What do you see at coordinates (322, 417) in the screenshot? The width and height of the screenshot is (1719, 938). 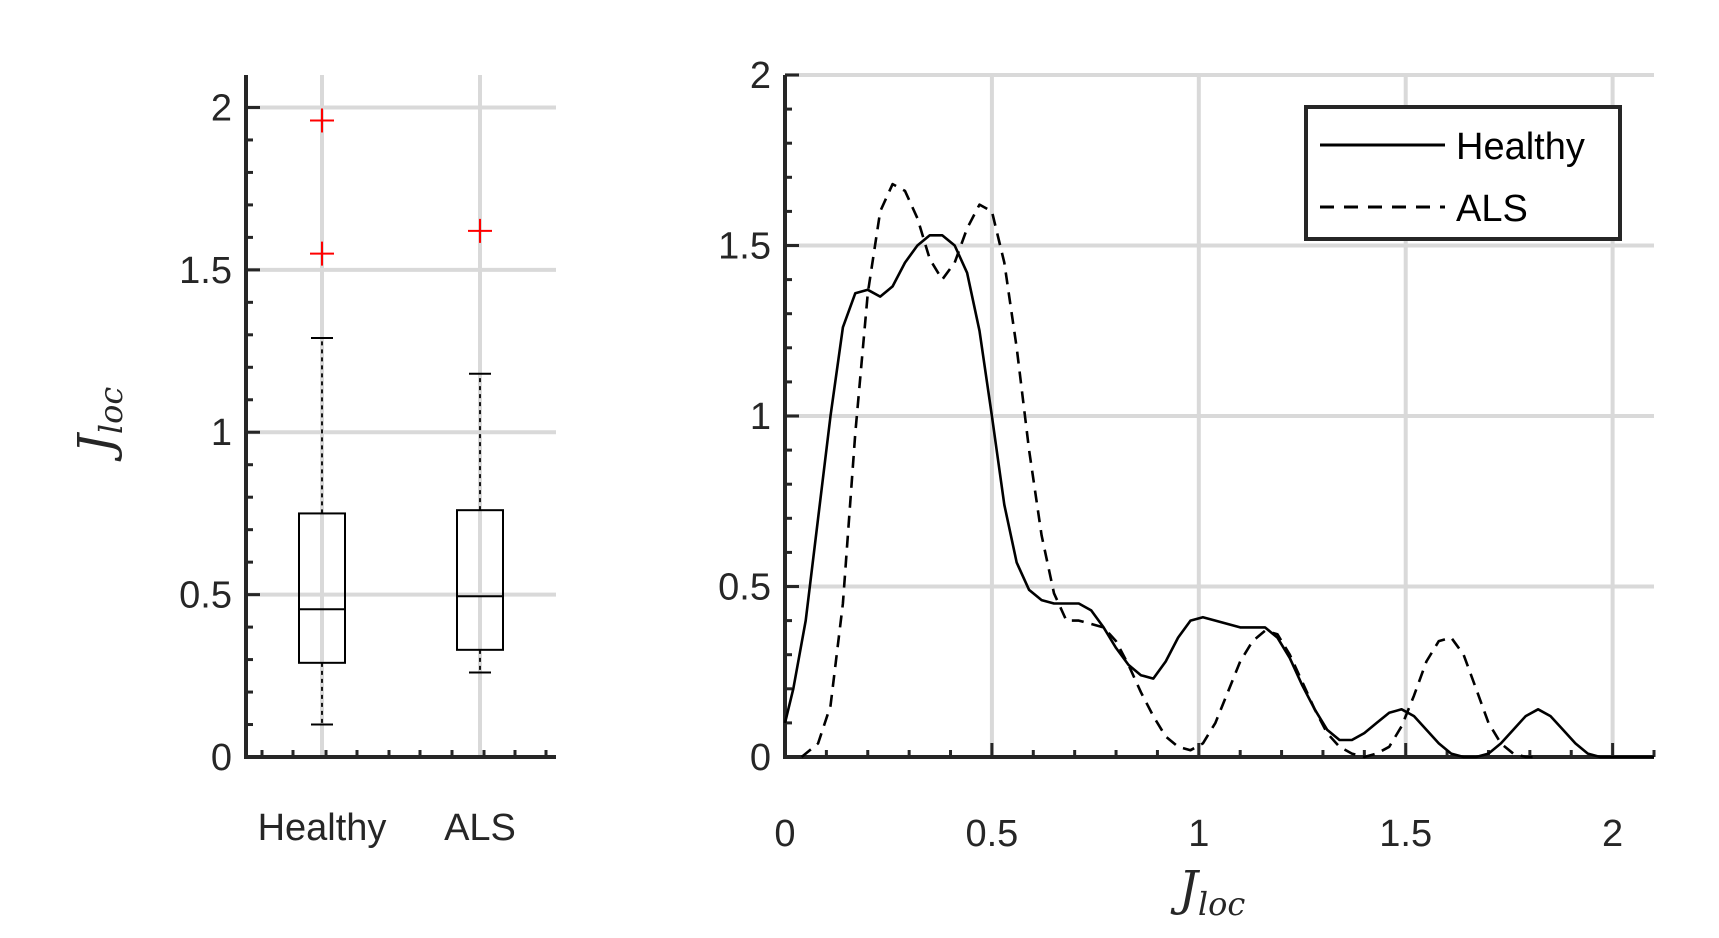 I see `boxplot-box-healthy` at bounding box center [322, 417].